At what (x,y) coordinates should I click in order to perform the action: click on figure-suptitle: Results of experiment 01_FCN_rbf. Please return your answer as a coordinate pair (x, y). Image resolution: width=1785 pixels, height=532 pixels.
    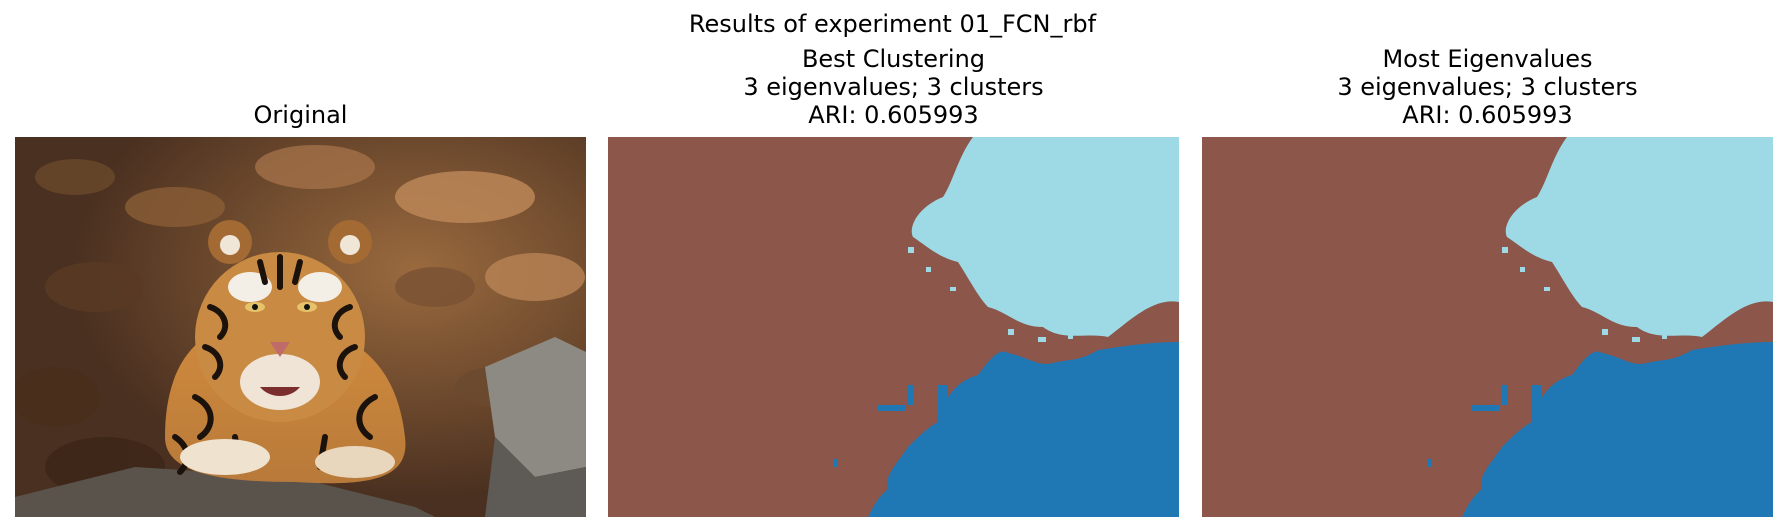
    Looking at the image, I should click on (892, 24).